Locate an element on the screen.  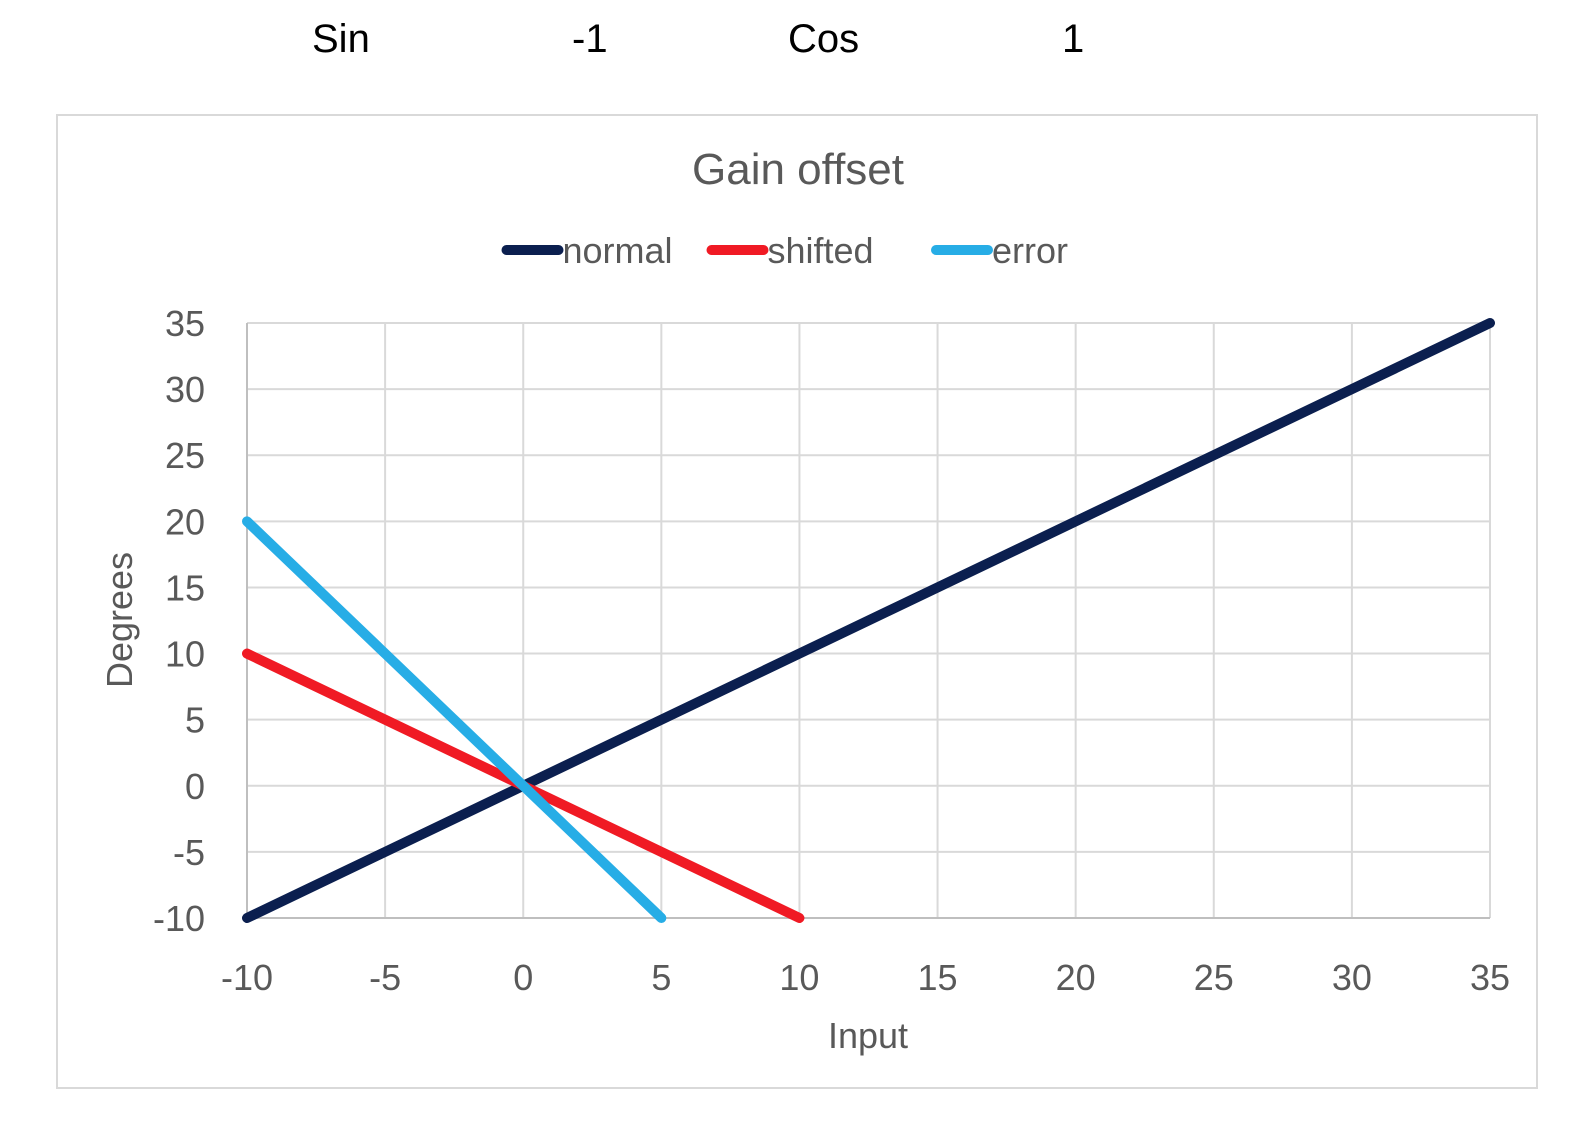
x-tick-label: 15 is located at coordinates (938, 977).